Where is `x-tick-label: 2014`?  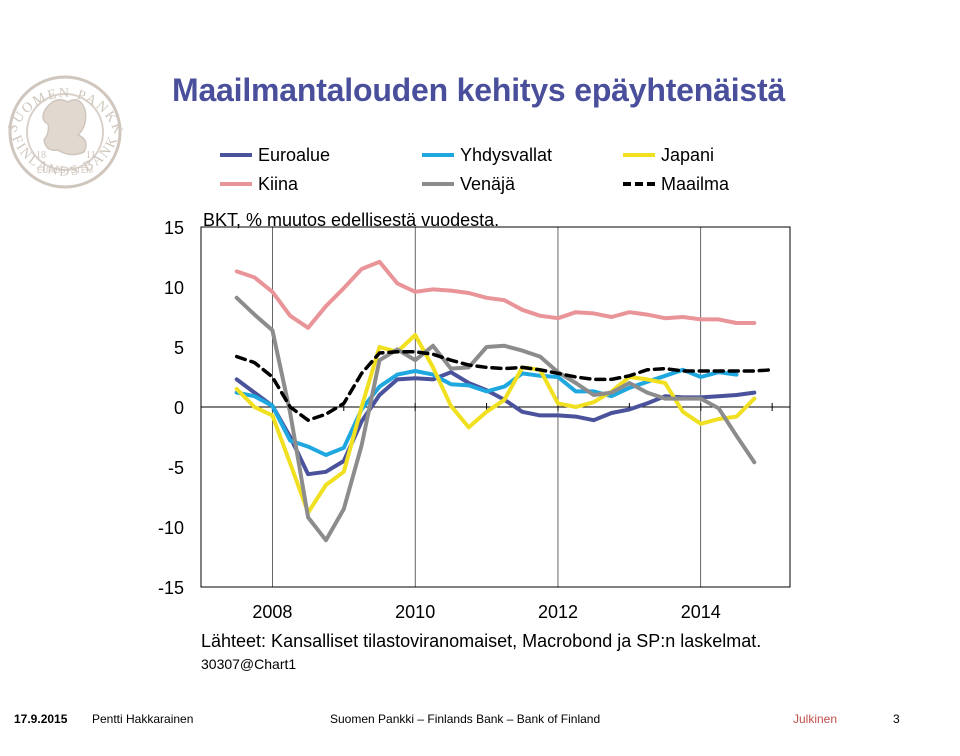
x-tick-label: 2014 is located at coordinates (701, 612).